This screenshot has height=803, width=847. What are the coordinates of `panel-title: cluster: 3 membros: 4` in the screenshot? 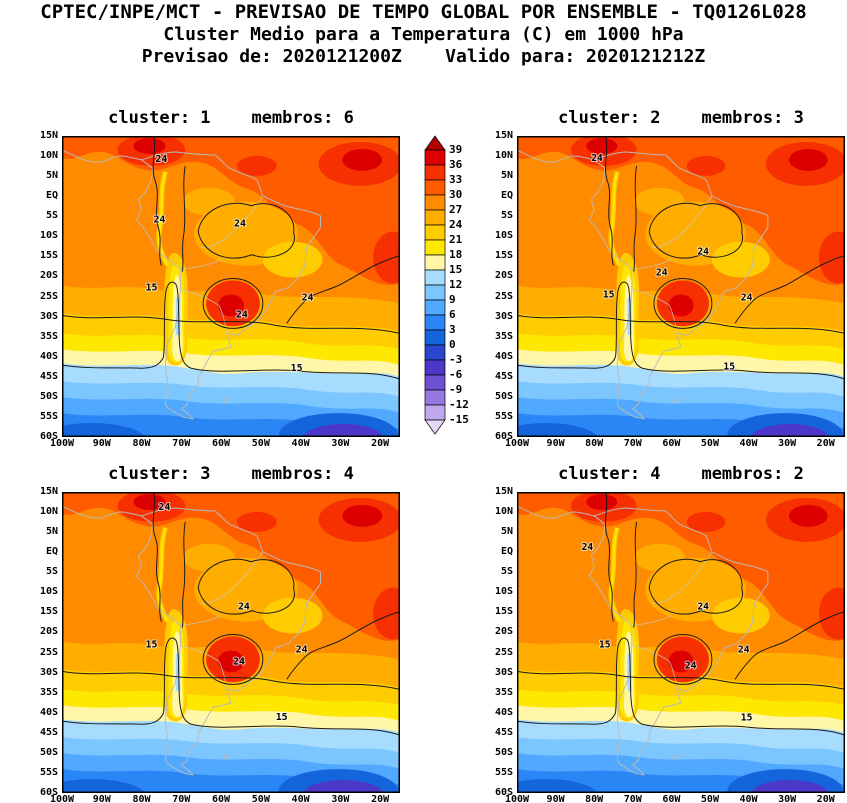 It's located at (231, 474).